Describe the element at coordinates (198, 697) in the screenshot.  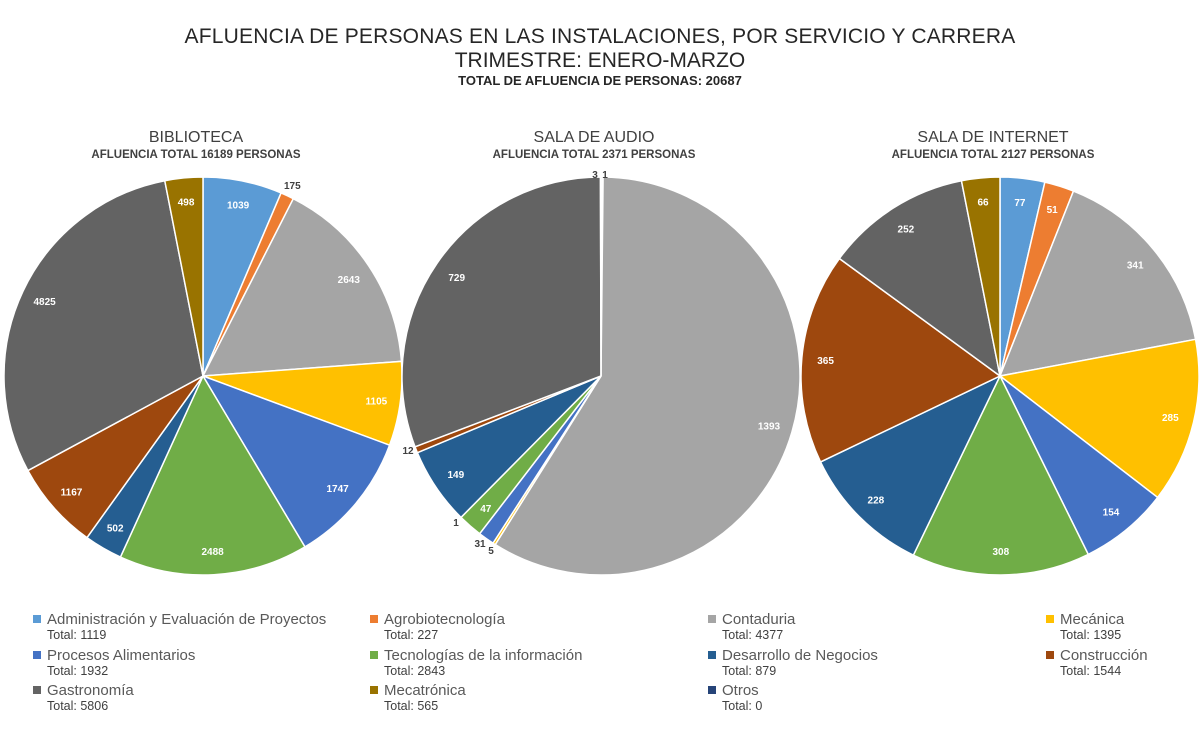
I see `legend-item: Gastronomía Total: 5806` at that location.